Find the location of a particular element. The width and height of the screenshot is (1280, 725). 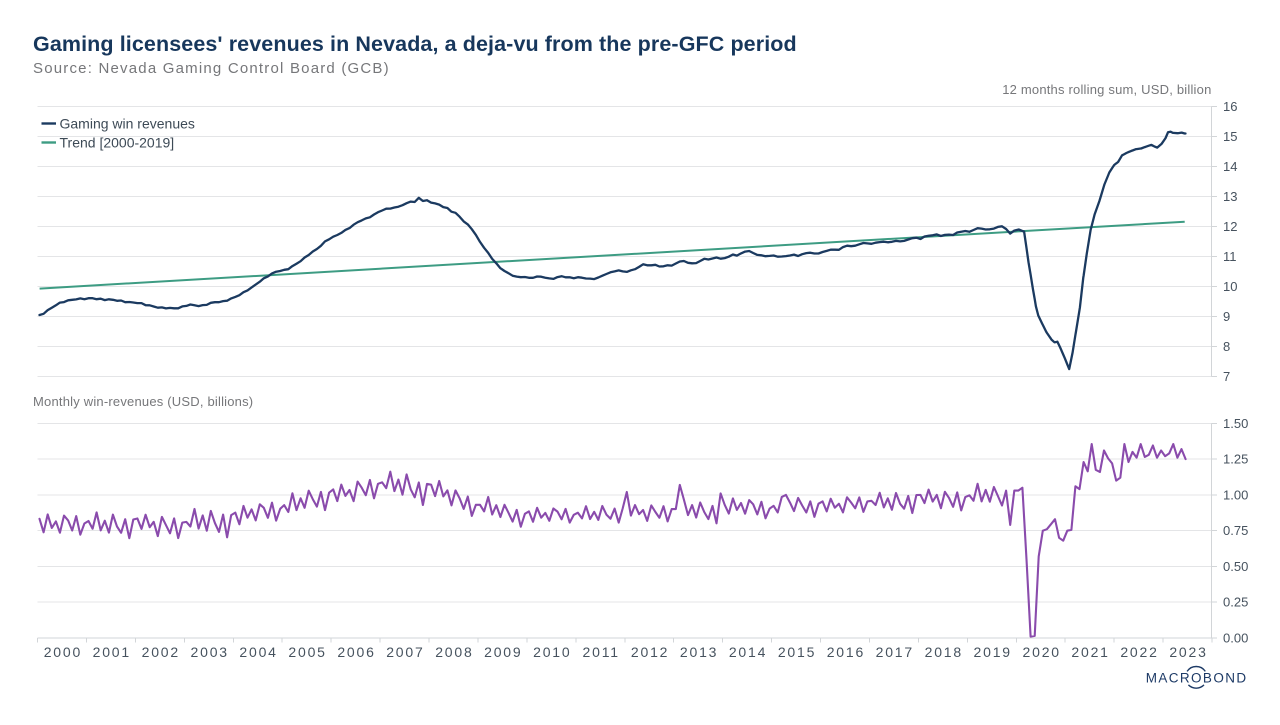

svg-text:12 months rolling sum, USD, bi: 12 months rolling sum, USD, billion is located at coordinates (1106, 89).